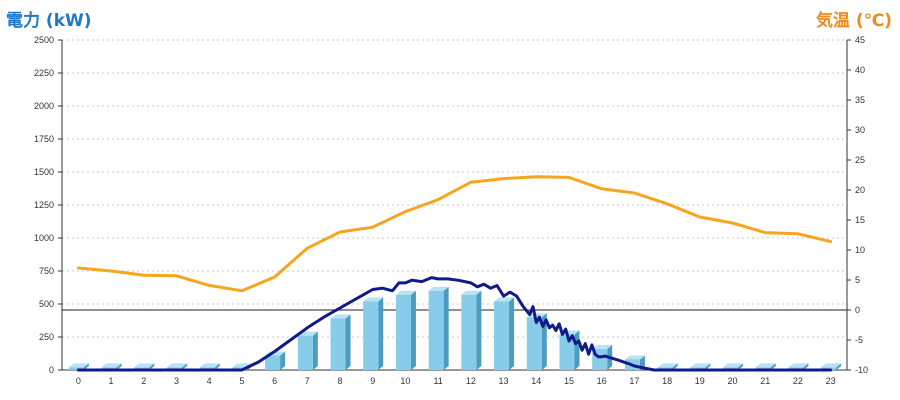 The width and height of the screenshot is (900, 400). What do you see at coordinates (372, 381) in the screenshot?
I see `x-tick-label: 9` at bounding box center [372, 381].